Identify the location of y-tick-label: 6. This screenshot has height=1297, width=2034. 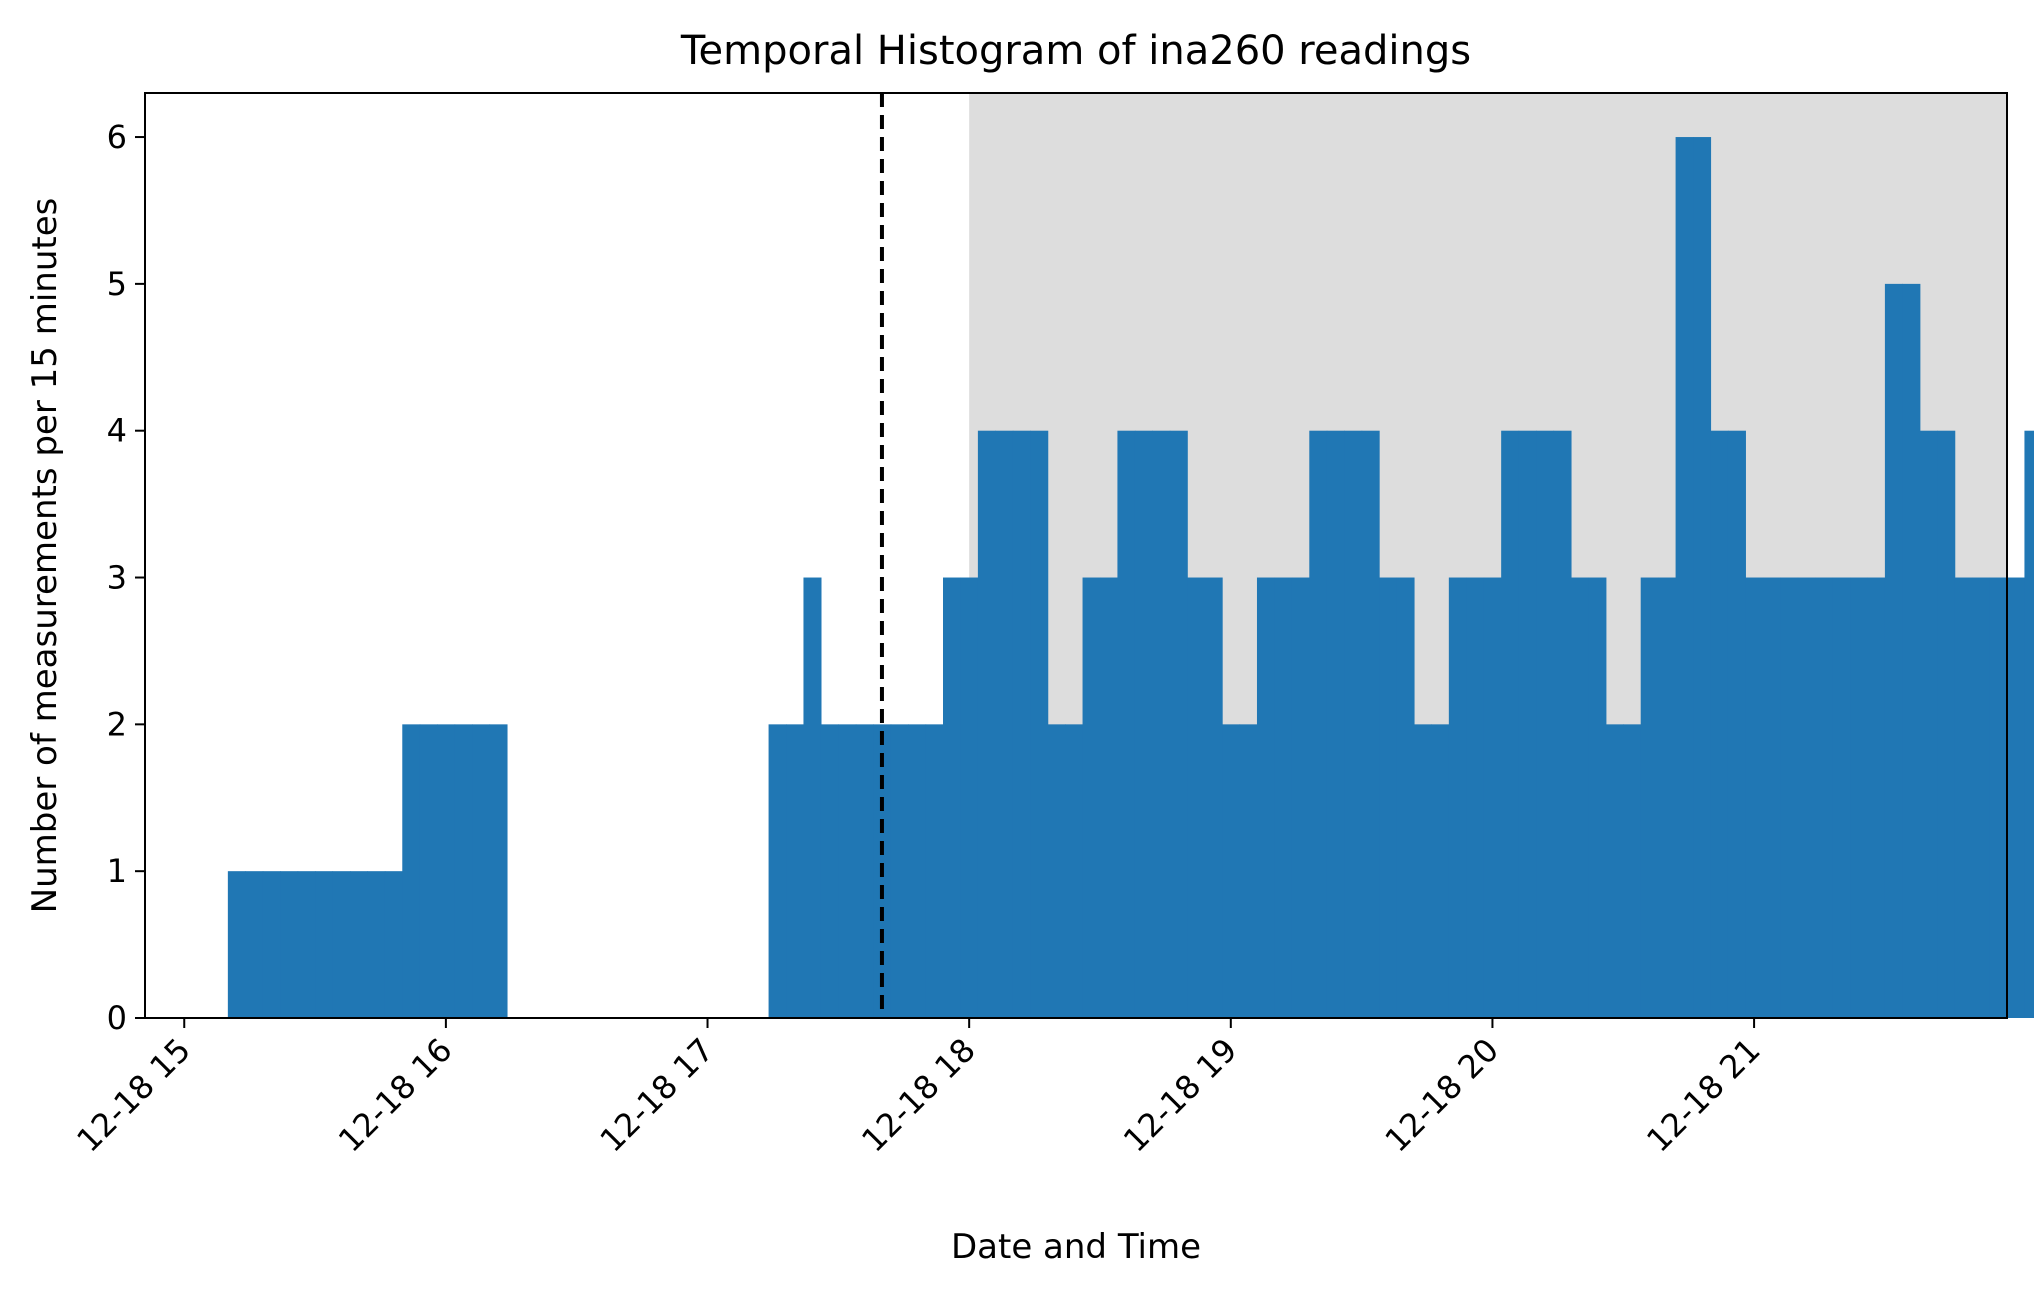
(117, 137).